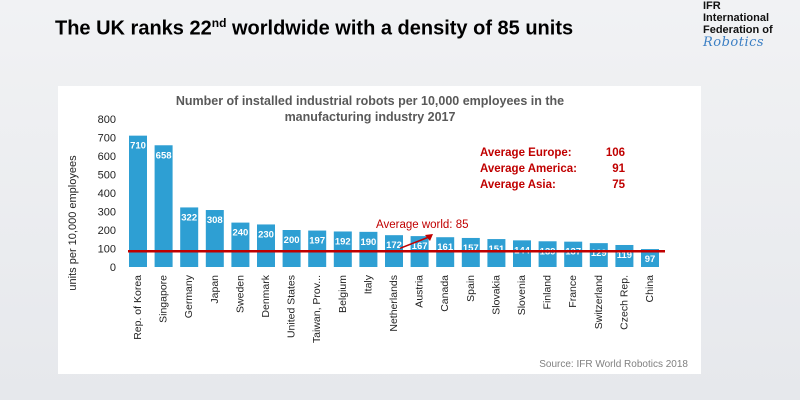 The image size is (800, 400). Describe the element at coordinates (445, 293) in the screenshot. I see `category-label: Canada` at that location.